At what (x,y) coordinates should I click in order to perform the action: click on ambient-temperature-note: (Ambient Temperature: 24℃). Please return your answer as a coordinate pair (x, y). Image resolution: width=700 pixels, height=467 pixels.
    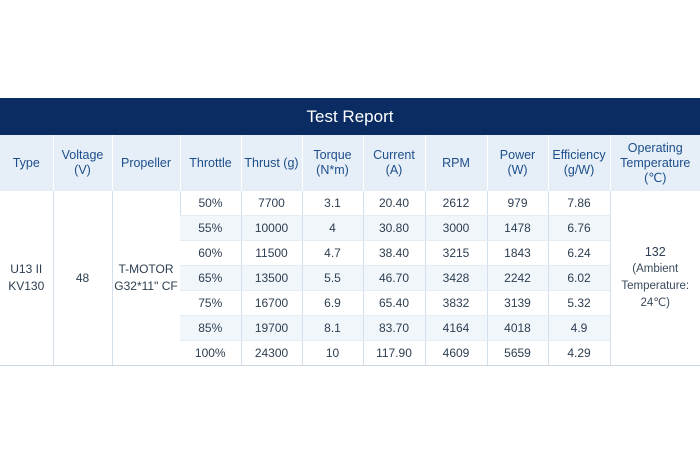
    Looking at the image, I should click on (655, 286).